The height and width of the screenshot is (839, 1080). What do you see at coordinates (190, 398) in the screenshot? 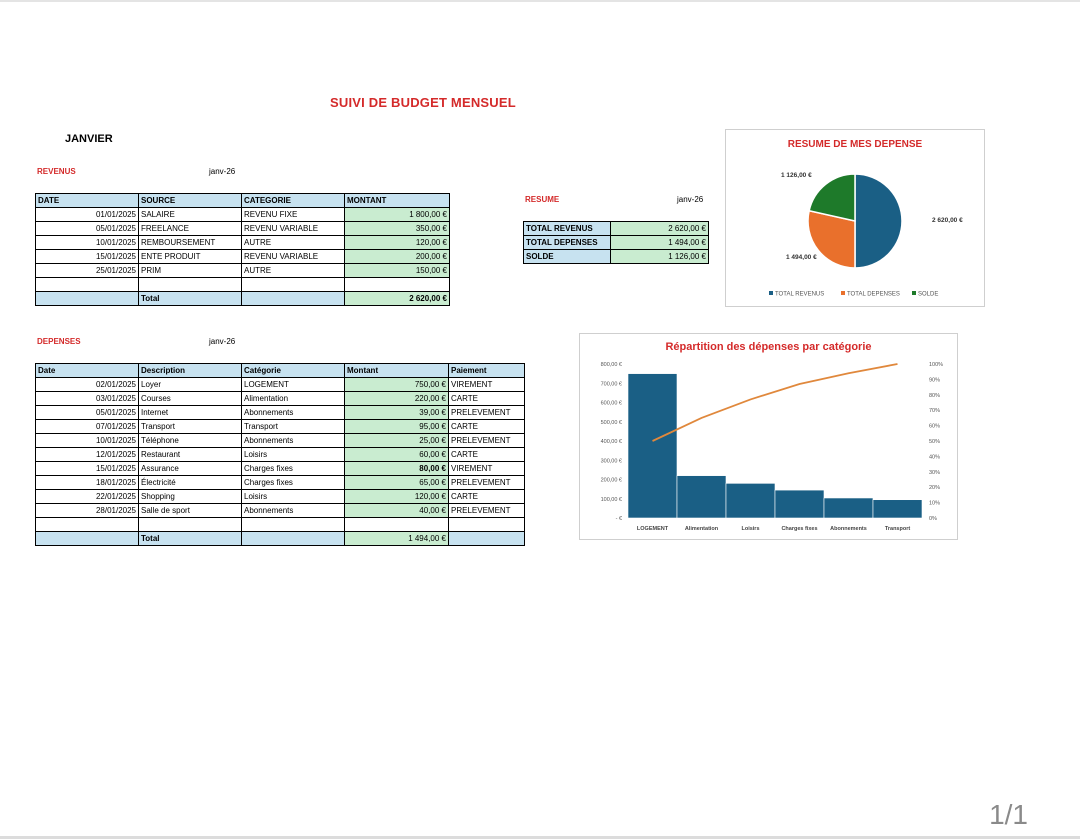
I see `depenses-cell-description: Courses` at bounding box center [190, 398].